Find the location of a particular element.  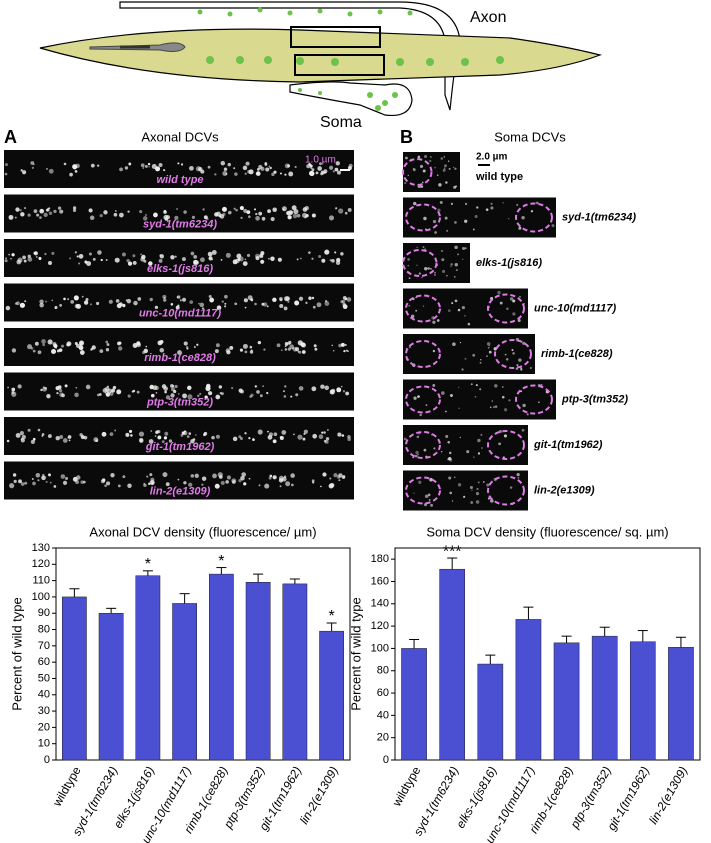

micrograph is located at coordinates (179, 480).